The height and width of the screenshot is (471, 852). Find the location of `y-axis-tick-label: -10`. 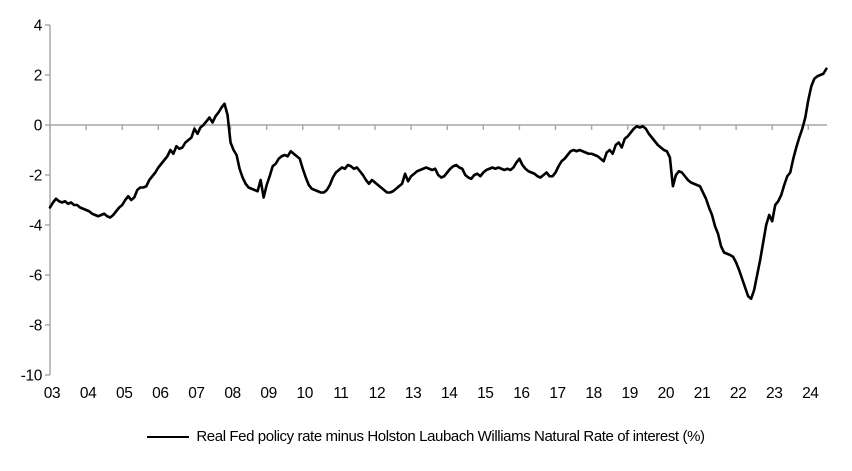

y-axis-tick-label: -10 is located at coordinates (32, 376).